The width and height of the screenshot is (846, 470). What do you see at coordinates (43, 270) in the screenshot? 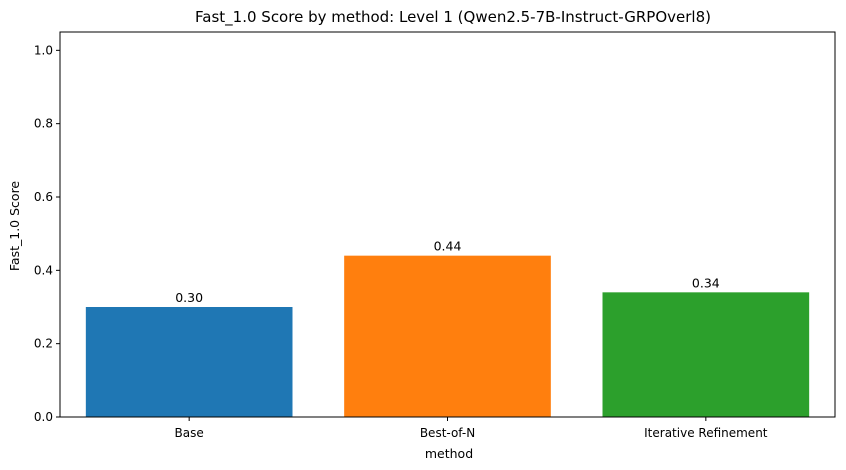
I see `y-tick-label: 0.4` at bounding box center [43, 270].